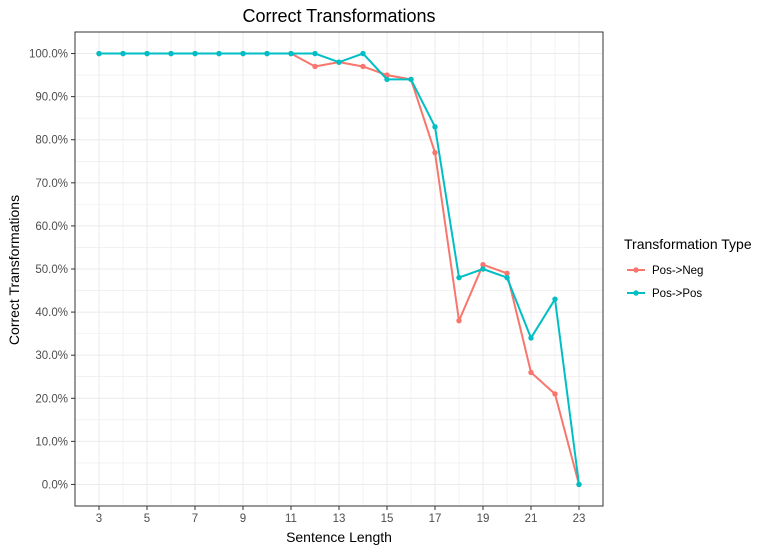 This screenshot has width=775, height=552. I want to click on y-tick-label: 30.0%, so click(51, 356).